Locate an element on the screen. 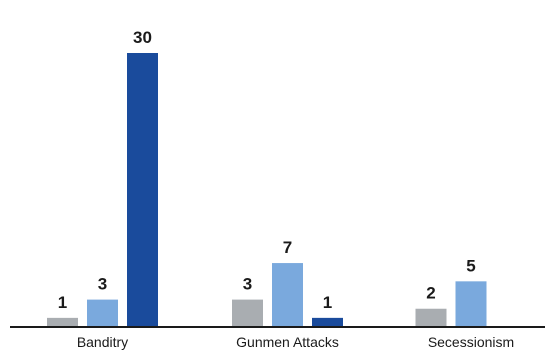 This screenshot has width=555, height=351. category-labels-layer: Banditry Gunmen Attacks Secessionism is located at coordinates (295, 342).